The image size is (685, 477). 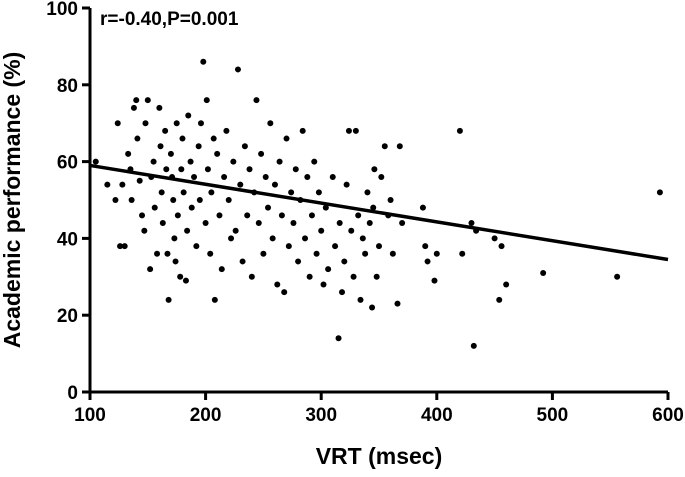 I want to click on y-tick-label: 60, so click(x=67, y=163).